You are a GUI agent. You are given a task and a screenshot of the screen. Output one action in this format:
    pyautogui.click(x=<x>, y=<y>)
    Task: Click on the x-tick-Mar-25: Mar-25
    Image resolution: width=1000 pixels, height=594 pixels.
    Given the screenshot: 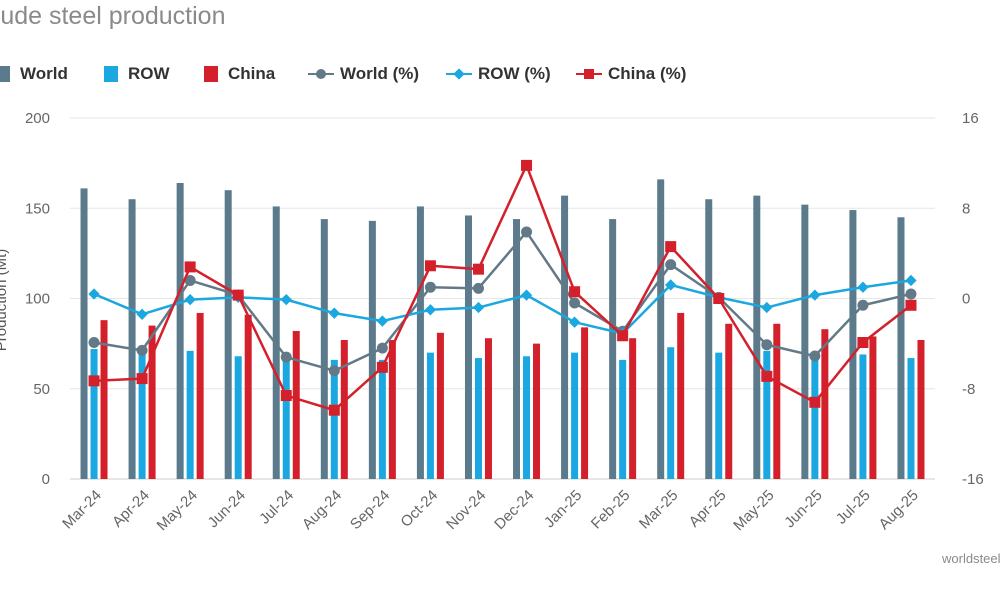 What is the action you would take?
    pyautogui.click(x=659, y=510)
    